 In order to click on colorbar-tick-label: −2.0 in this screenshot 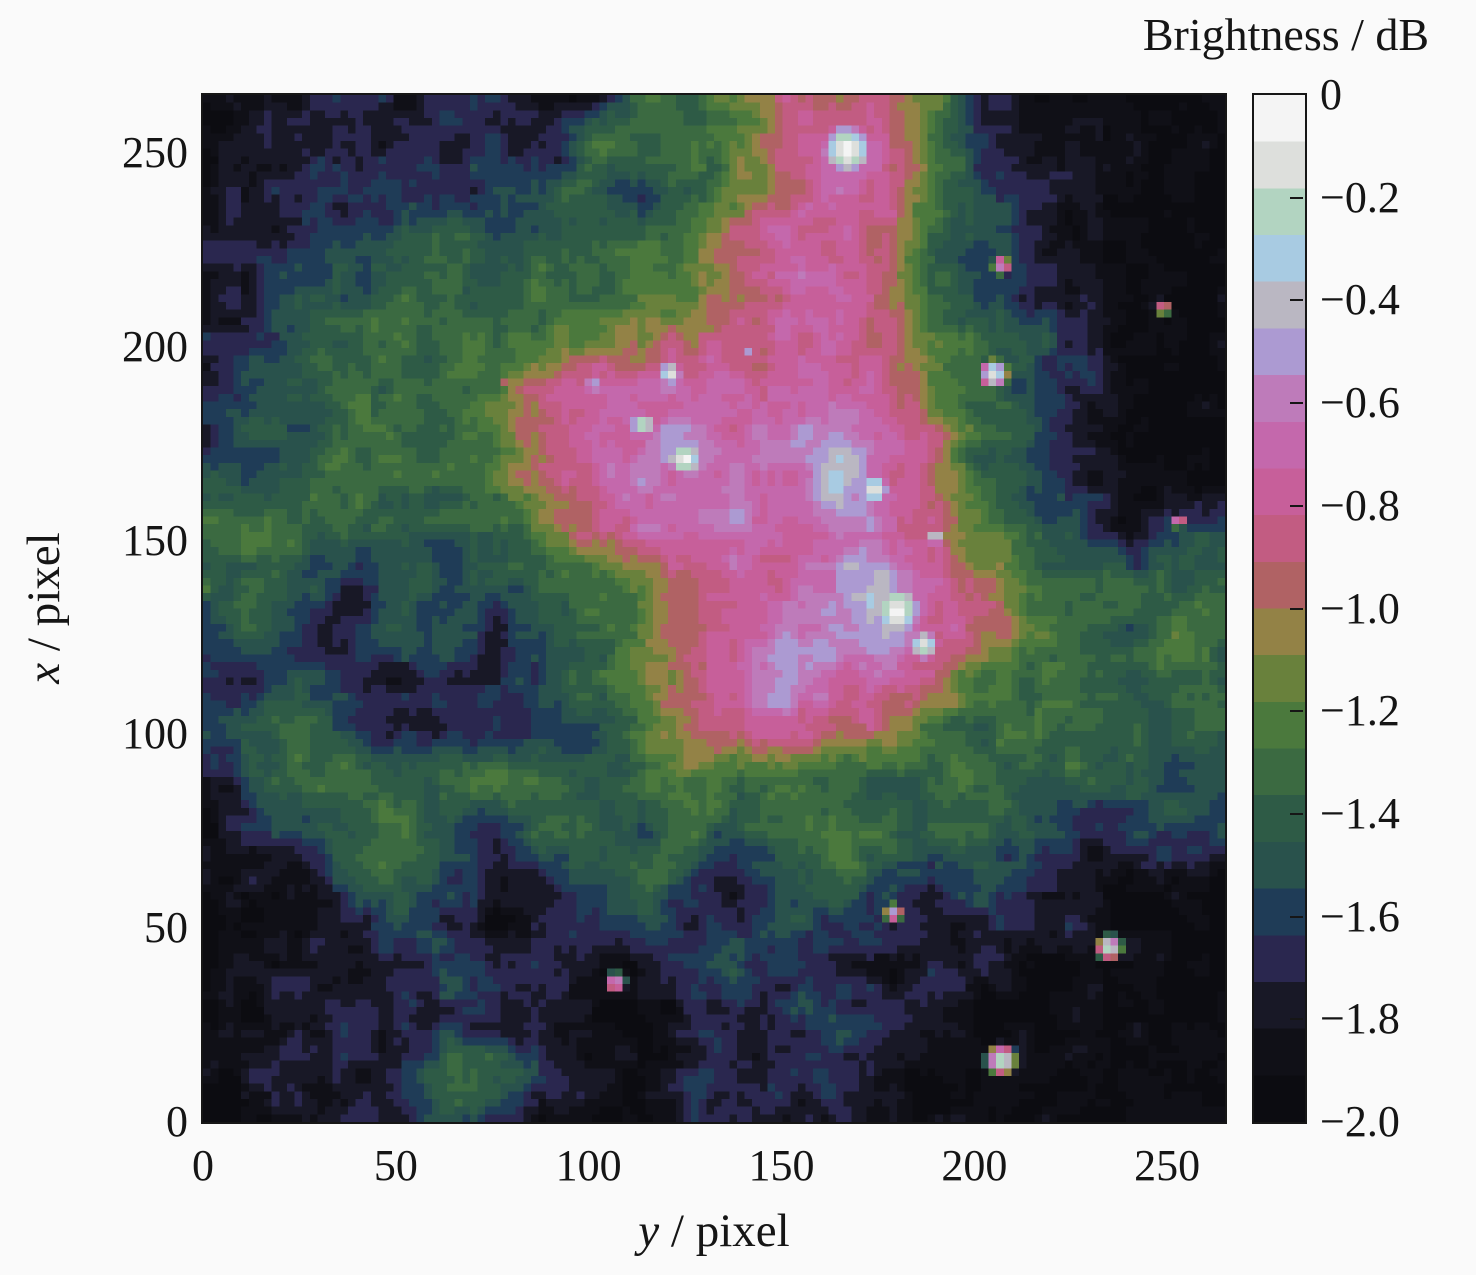, I will do `click(1360, 1121)`.